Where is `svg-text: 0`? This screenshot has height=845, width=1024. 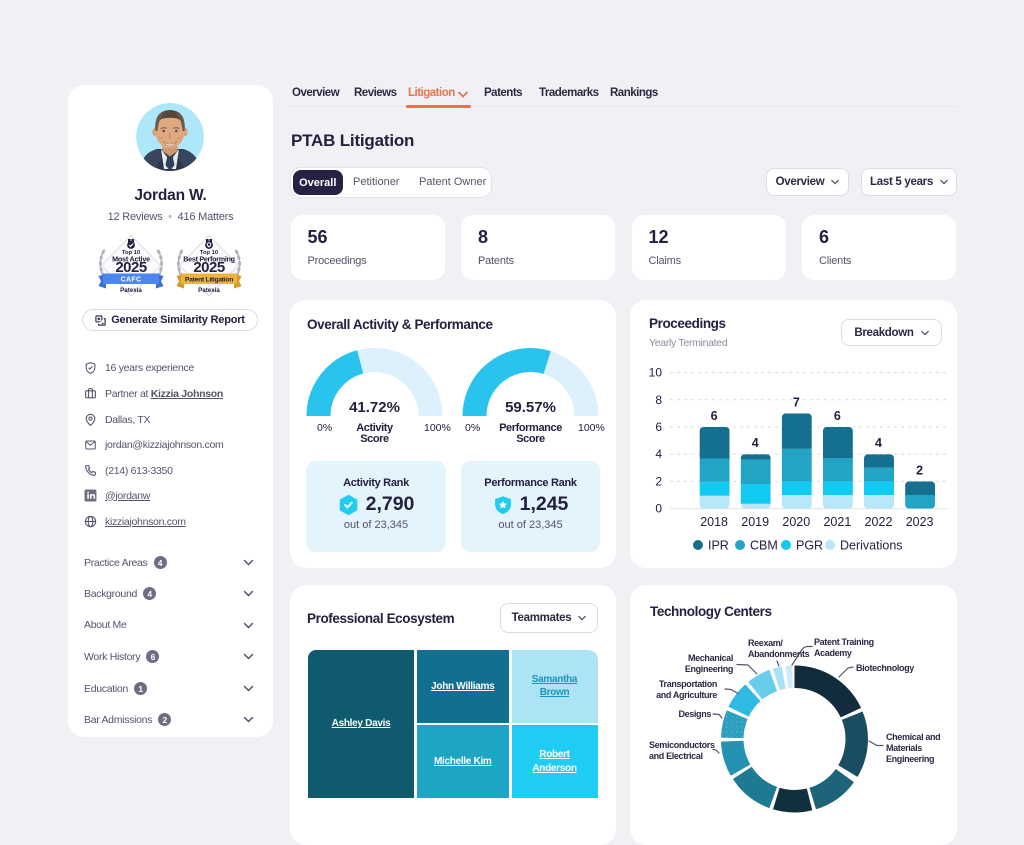
svg-text: 0 is located at coordinates (658, 509).